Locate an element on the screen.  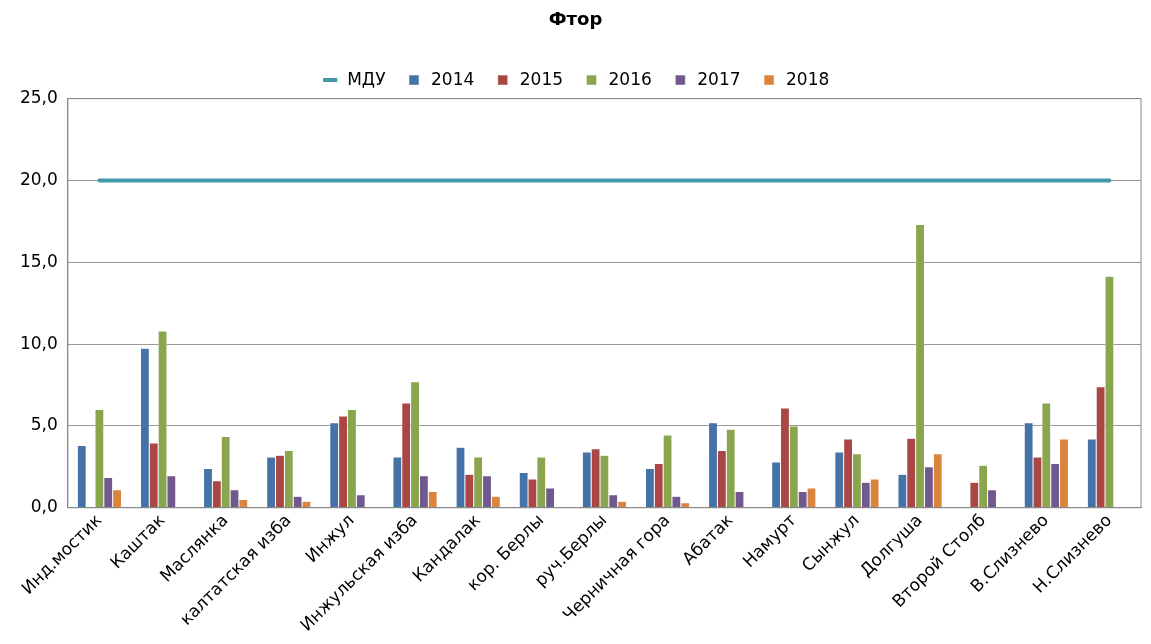
y-tick-label: 25,0 is located at coordinates (38, 97).